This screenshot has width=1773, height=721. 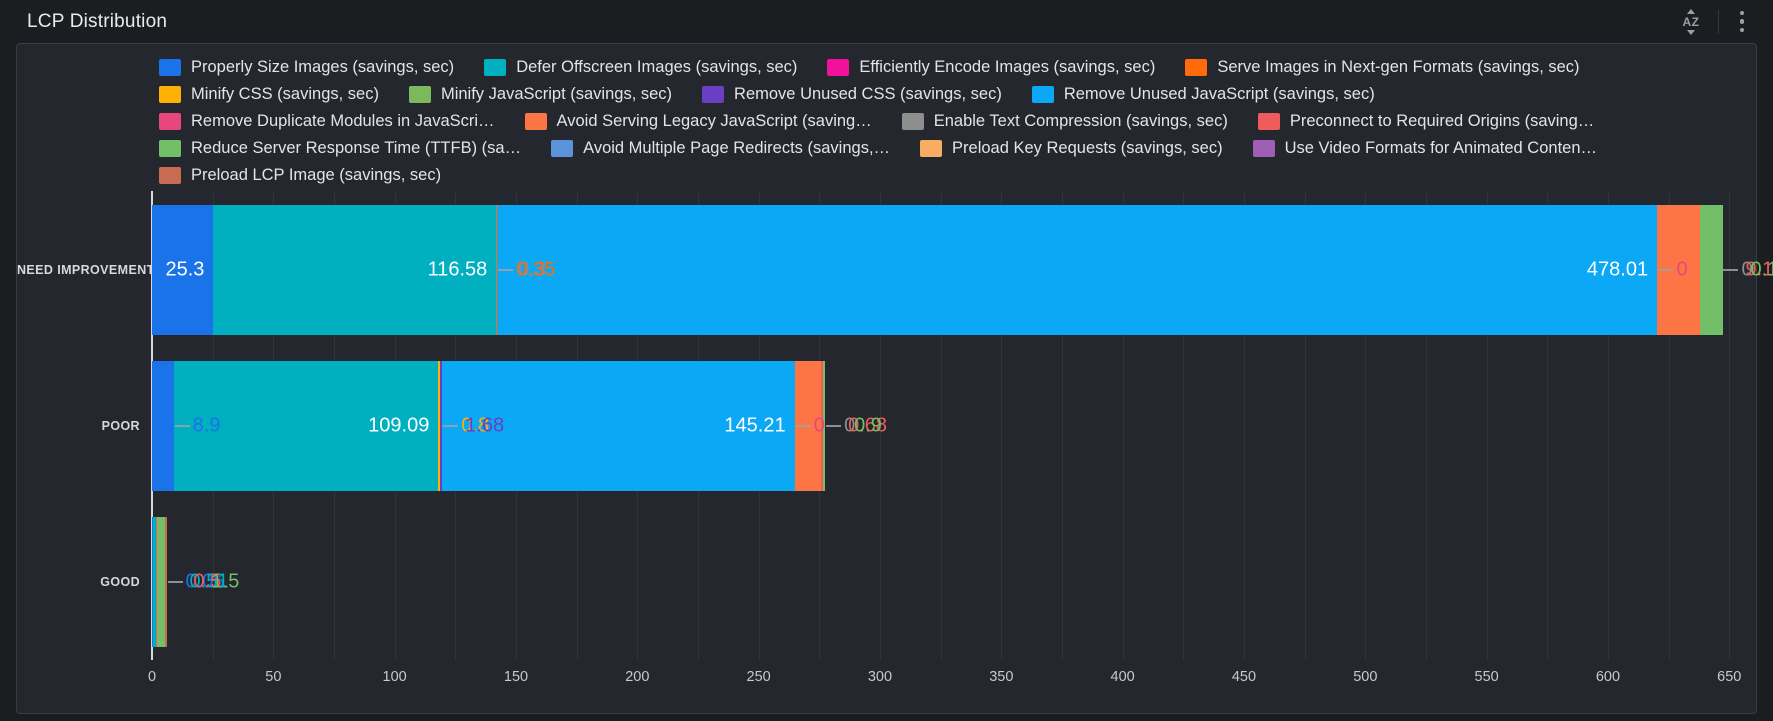 I want to click on x-tick-label: 650, so click(x=1729, y=677).